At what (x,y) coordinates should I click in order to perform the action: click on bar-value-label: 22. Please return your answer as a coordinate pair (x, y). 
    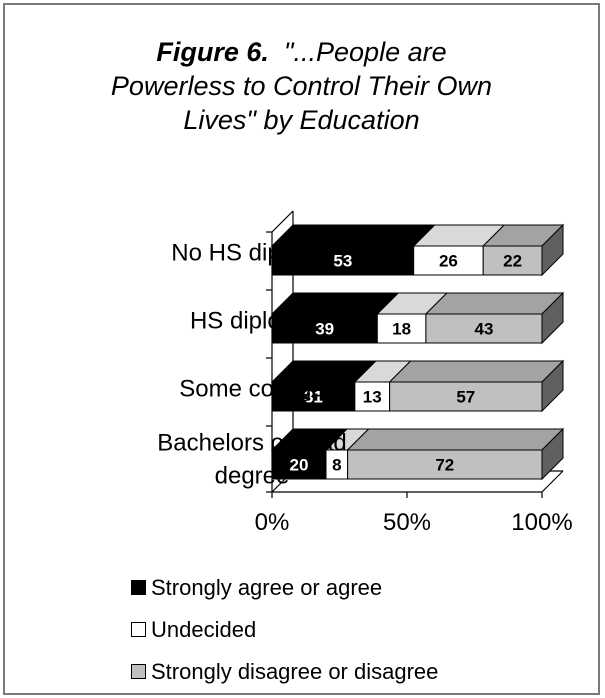
    Looking at the image, I should click on (512, 261).